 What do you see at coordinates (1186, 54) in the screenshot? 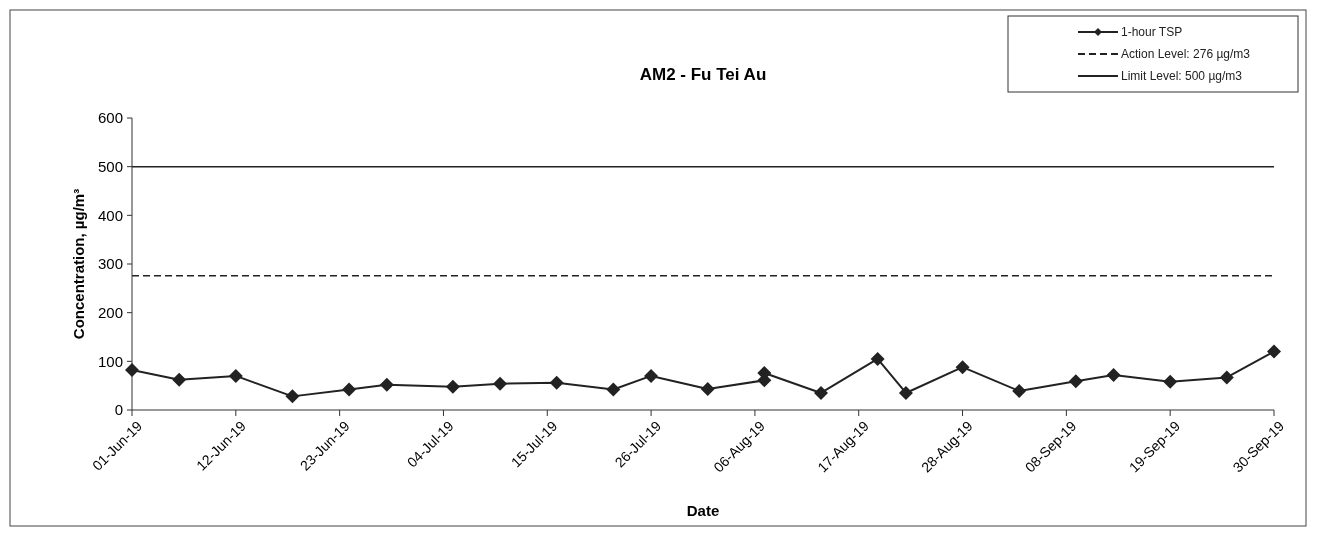
I see `legend-label: Action Level: 276 µg/m3` at bounding box center [1186, 54].